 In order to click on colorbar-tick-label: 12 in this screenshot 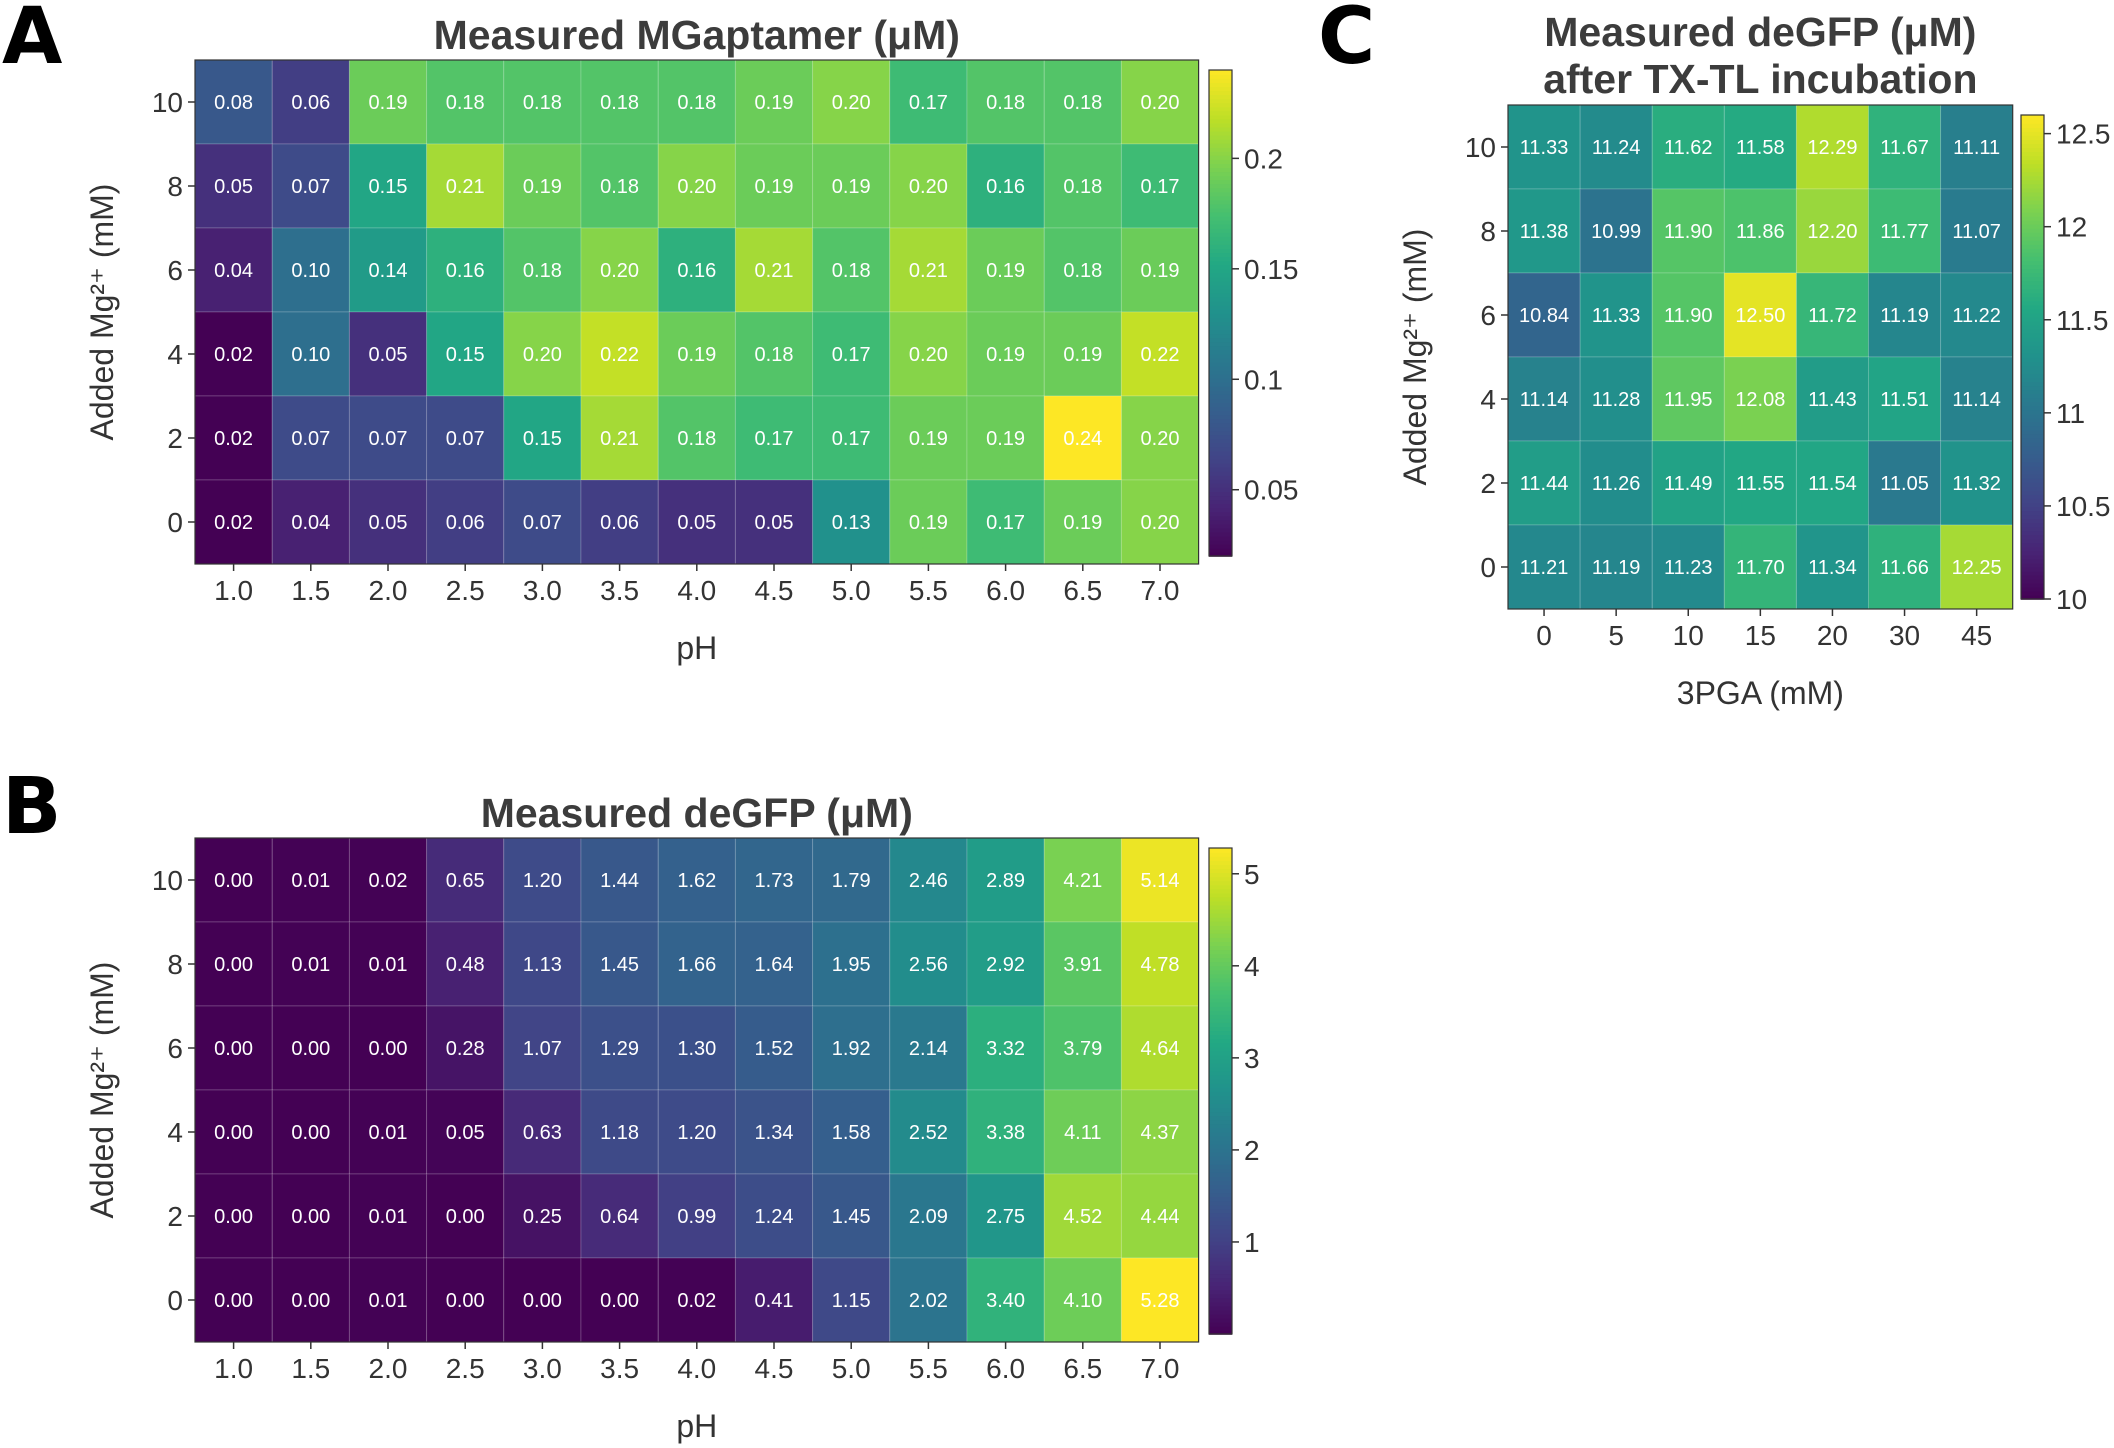, I will do `click(2071, 227)`.